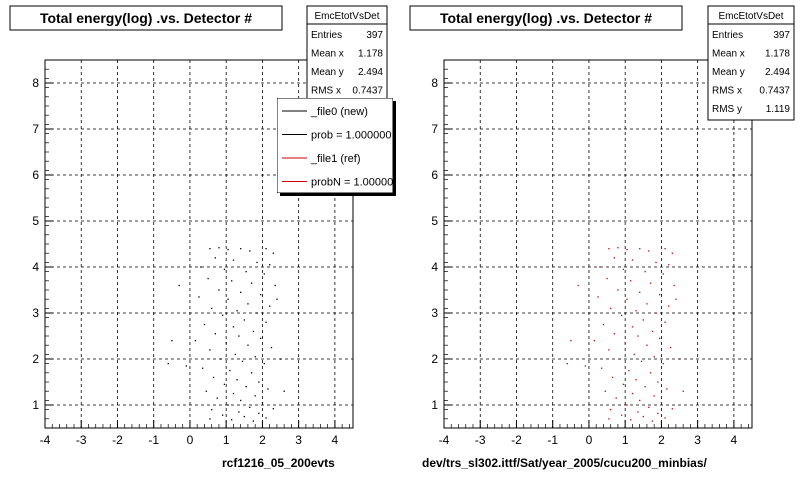 The image size is (800, 480). What do you see at coordinates (327, 54) in the screenshot?
I see `stats-label: Mean x` at bounding box center [327, 54].